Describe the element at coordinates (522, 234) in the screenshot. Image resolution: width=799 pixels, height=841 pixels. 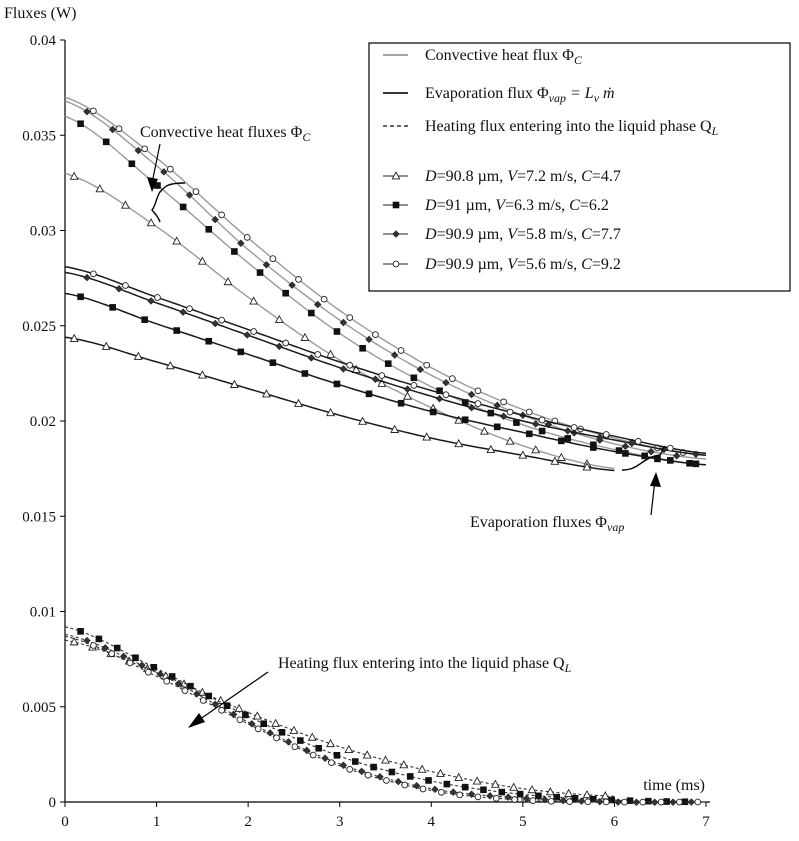
I see `legend-entry-diamond: D=90.9 µm, V=5.8 m/s, C=7.7` at that location.